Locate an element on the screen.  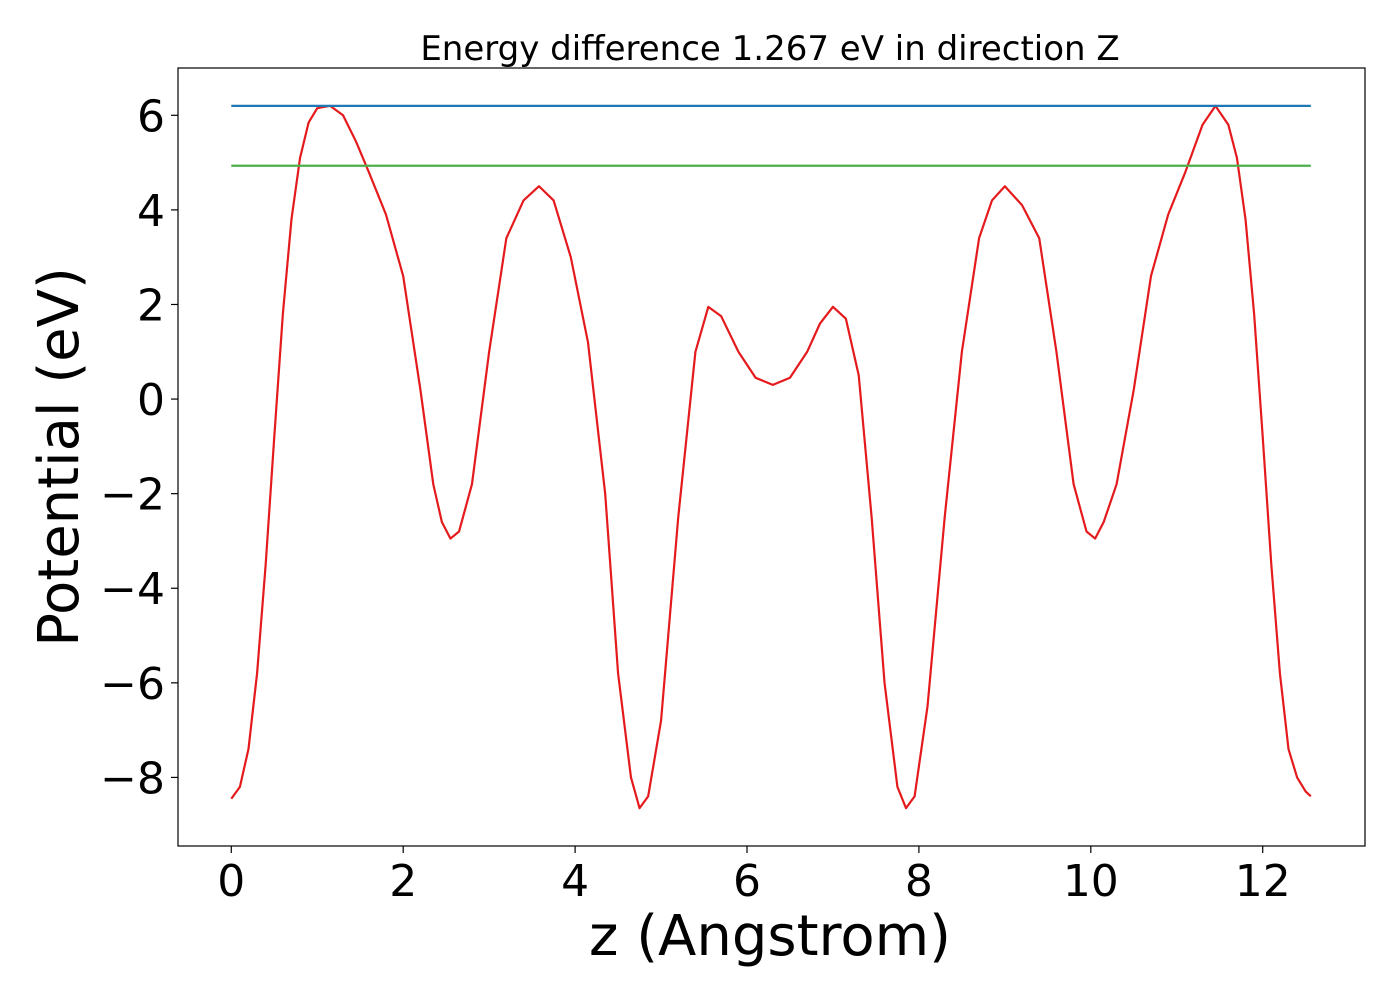
x-tick-label: 10 is located at coordinates (1091, 881).